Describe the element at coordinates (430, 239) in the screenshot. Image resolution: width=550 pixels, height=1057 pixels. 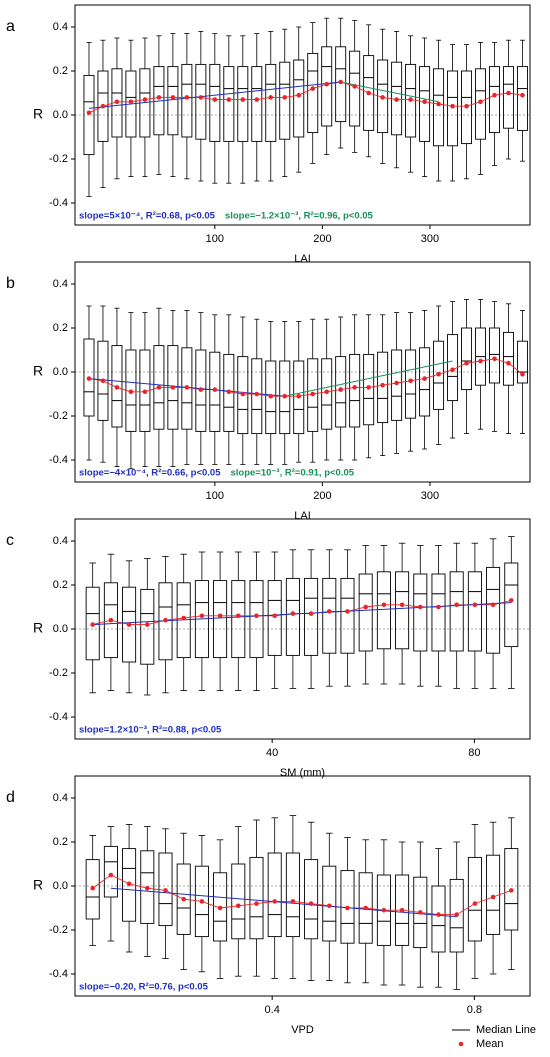
I see `x-tick-label: 300` at that location.